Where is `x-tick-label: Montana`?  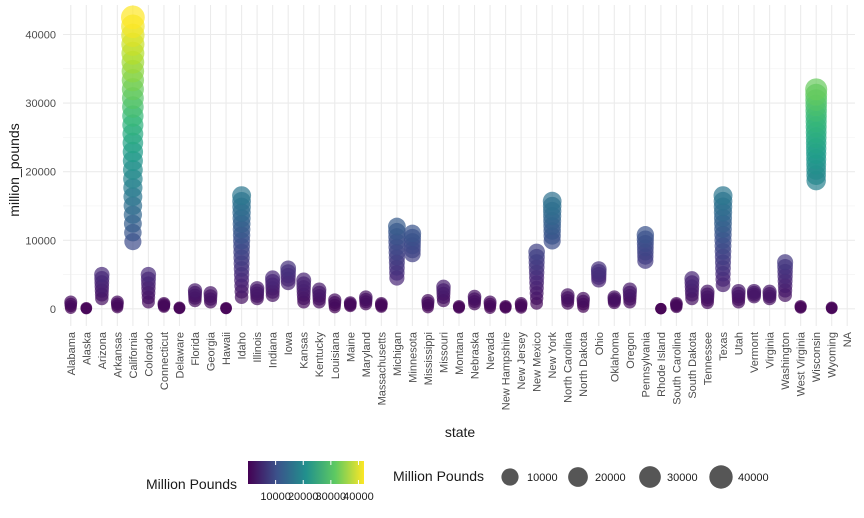 x-tick-label: Montana is located at coordinates (460, 353).